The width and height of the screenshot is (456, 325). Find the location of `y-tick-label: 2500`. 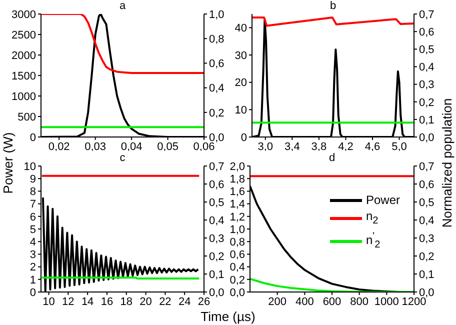

y-tick-label: 2500 is located at coordinates (24, 35).